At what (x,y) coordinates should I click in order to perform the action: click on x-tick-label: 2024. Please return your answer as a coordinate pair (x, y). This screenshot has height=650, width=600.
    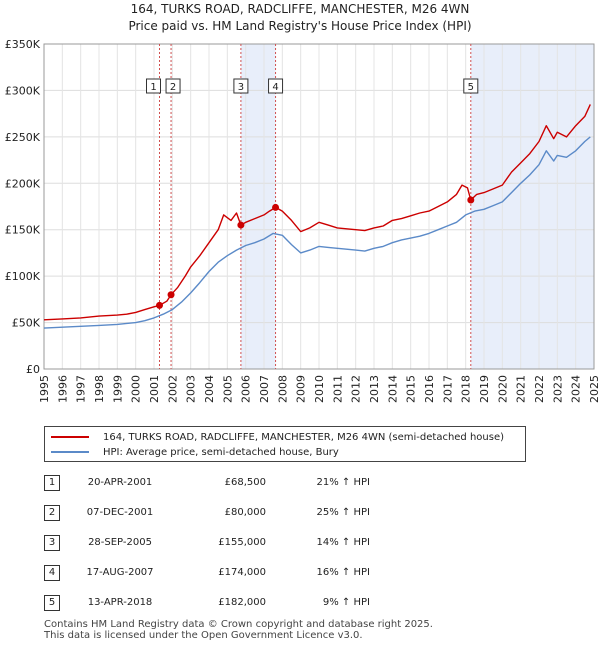
    Looking at the image, I should click on (576, 389).